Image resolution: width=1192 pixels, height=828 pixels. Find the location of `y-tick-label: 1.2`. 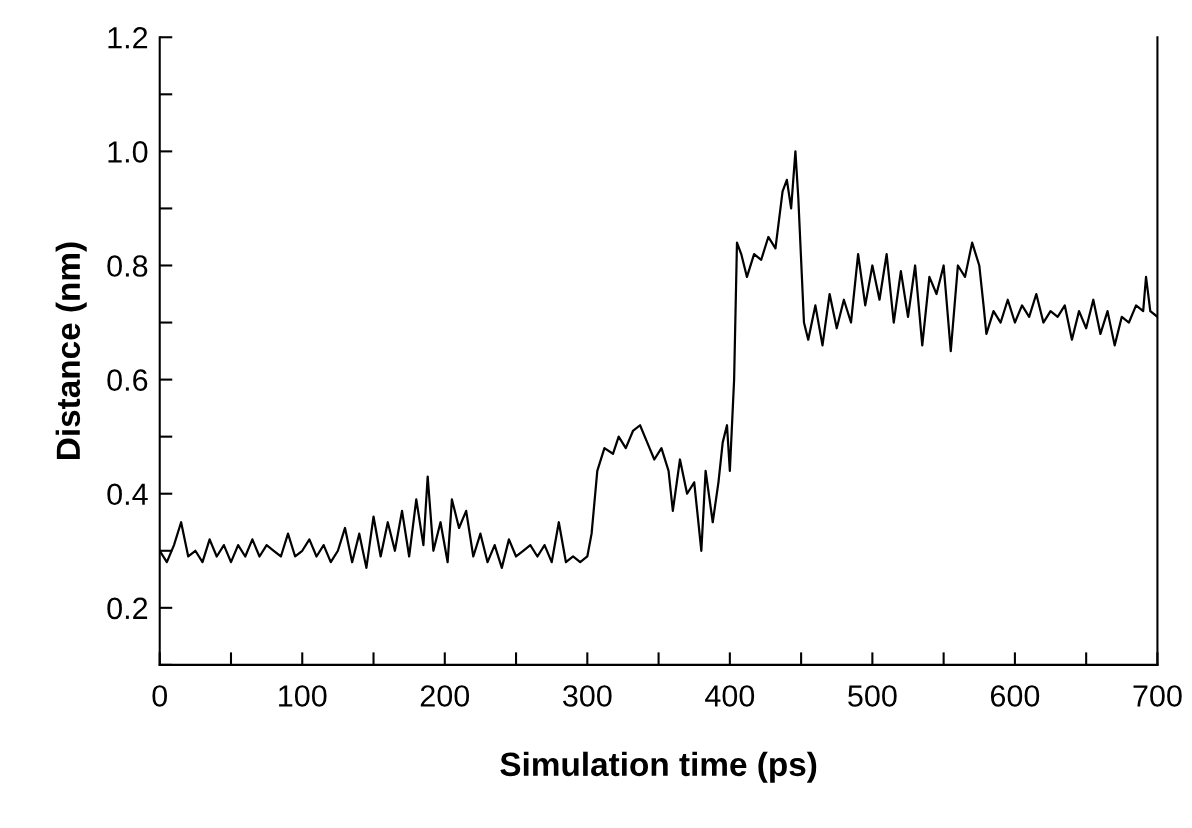

y-tick-label: 1.2 is located at coordinates (128, 38).